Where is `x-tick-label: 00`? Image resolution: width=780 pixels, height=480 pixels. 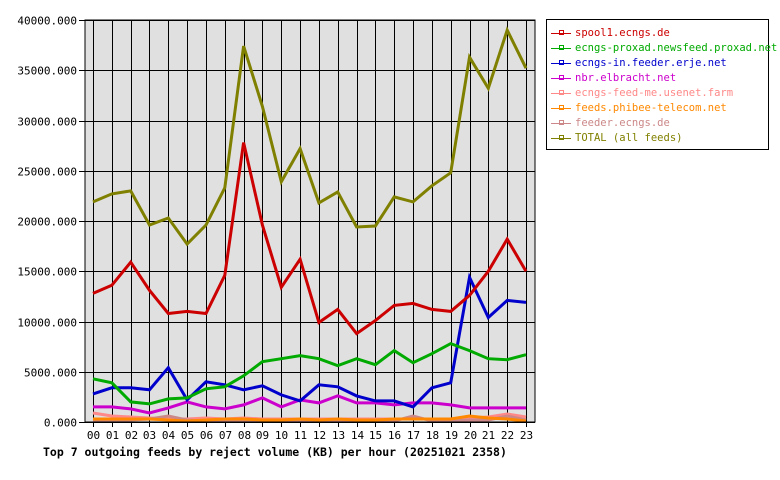 x-tick-label: 00 is located at coordinates (93, 435).